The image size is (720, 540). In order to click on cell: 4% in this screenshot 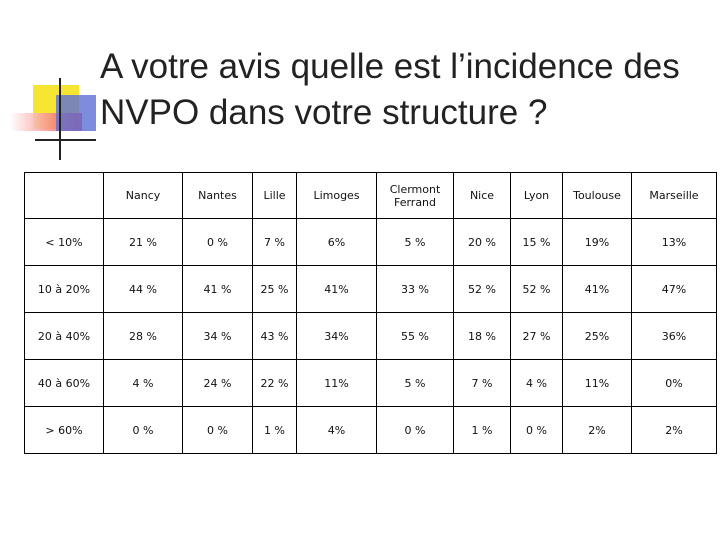, I will do `click(336, 430)`.